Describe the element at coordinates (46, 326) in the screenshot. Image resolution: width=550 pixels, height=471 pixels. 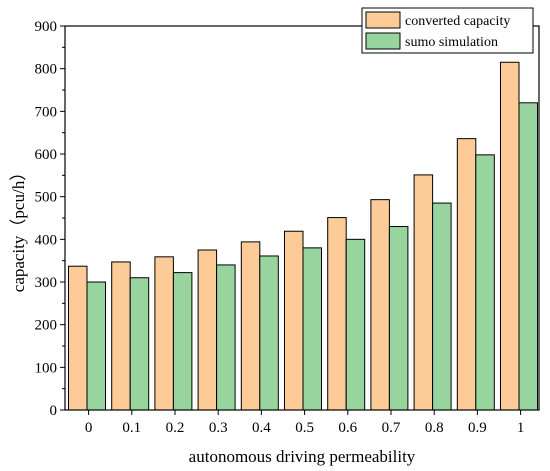
I see `y-tick-label: 200` at that location.